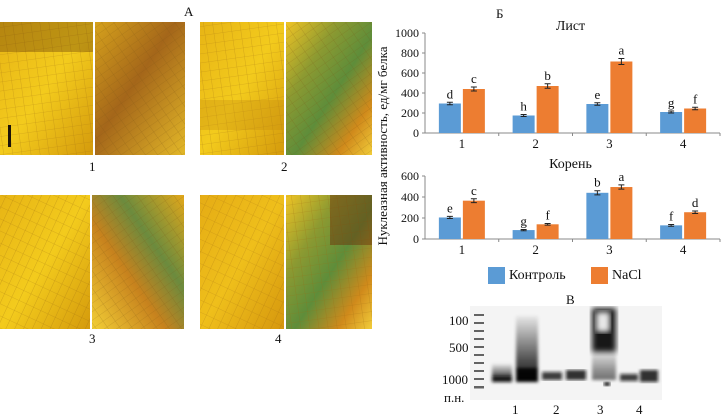  What do you see at coordinates (410, 73) in the screenshot?
I see `leaf-ytick-label: 600` at bounding box center [410, 73].